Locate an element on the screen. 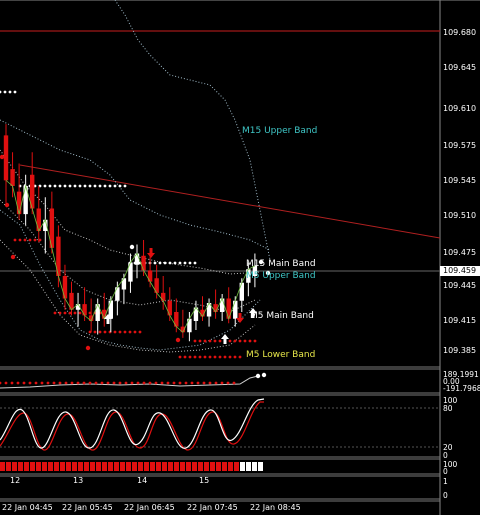 The width and height of the screenshot is (480, 515). stoch-100-label: 100 is located at coordinates (450, 400).